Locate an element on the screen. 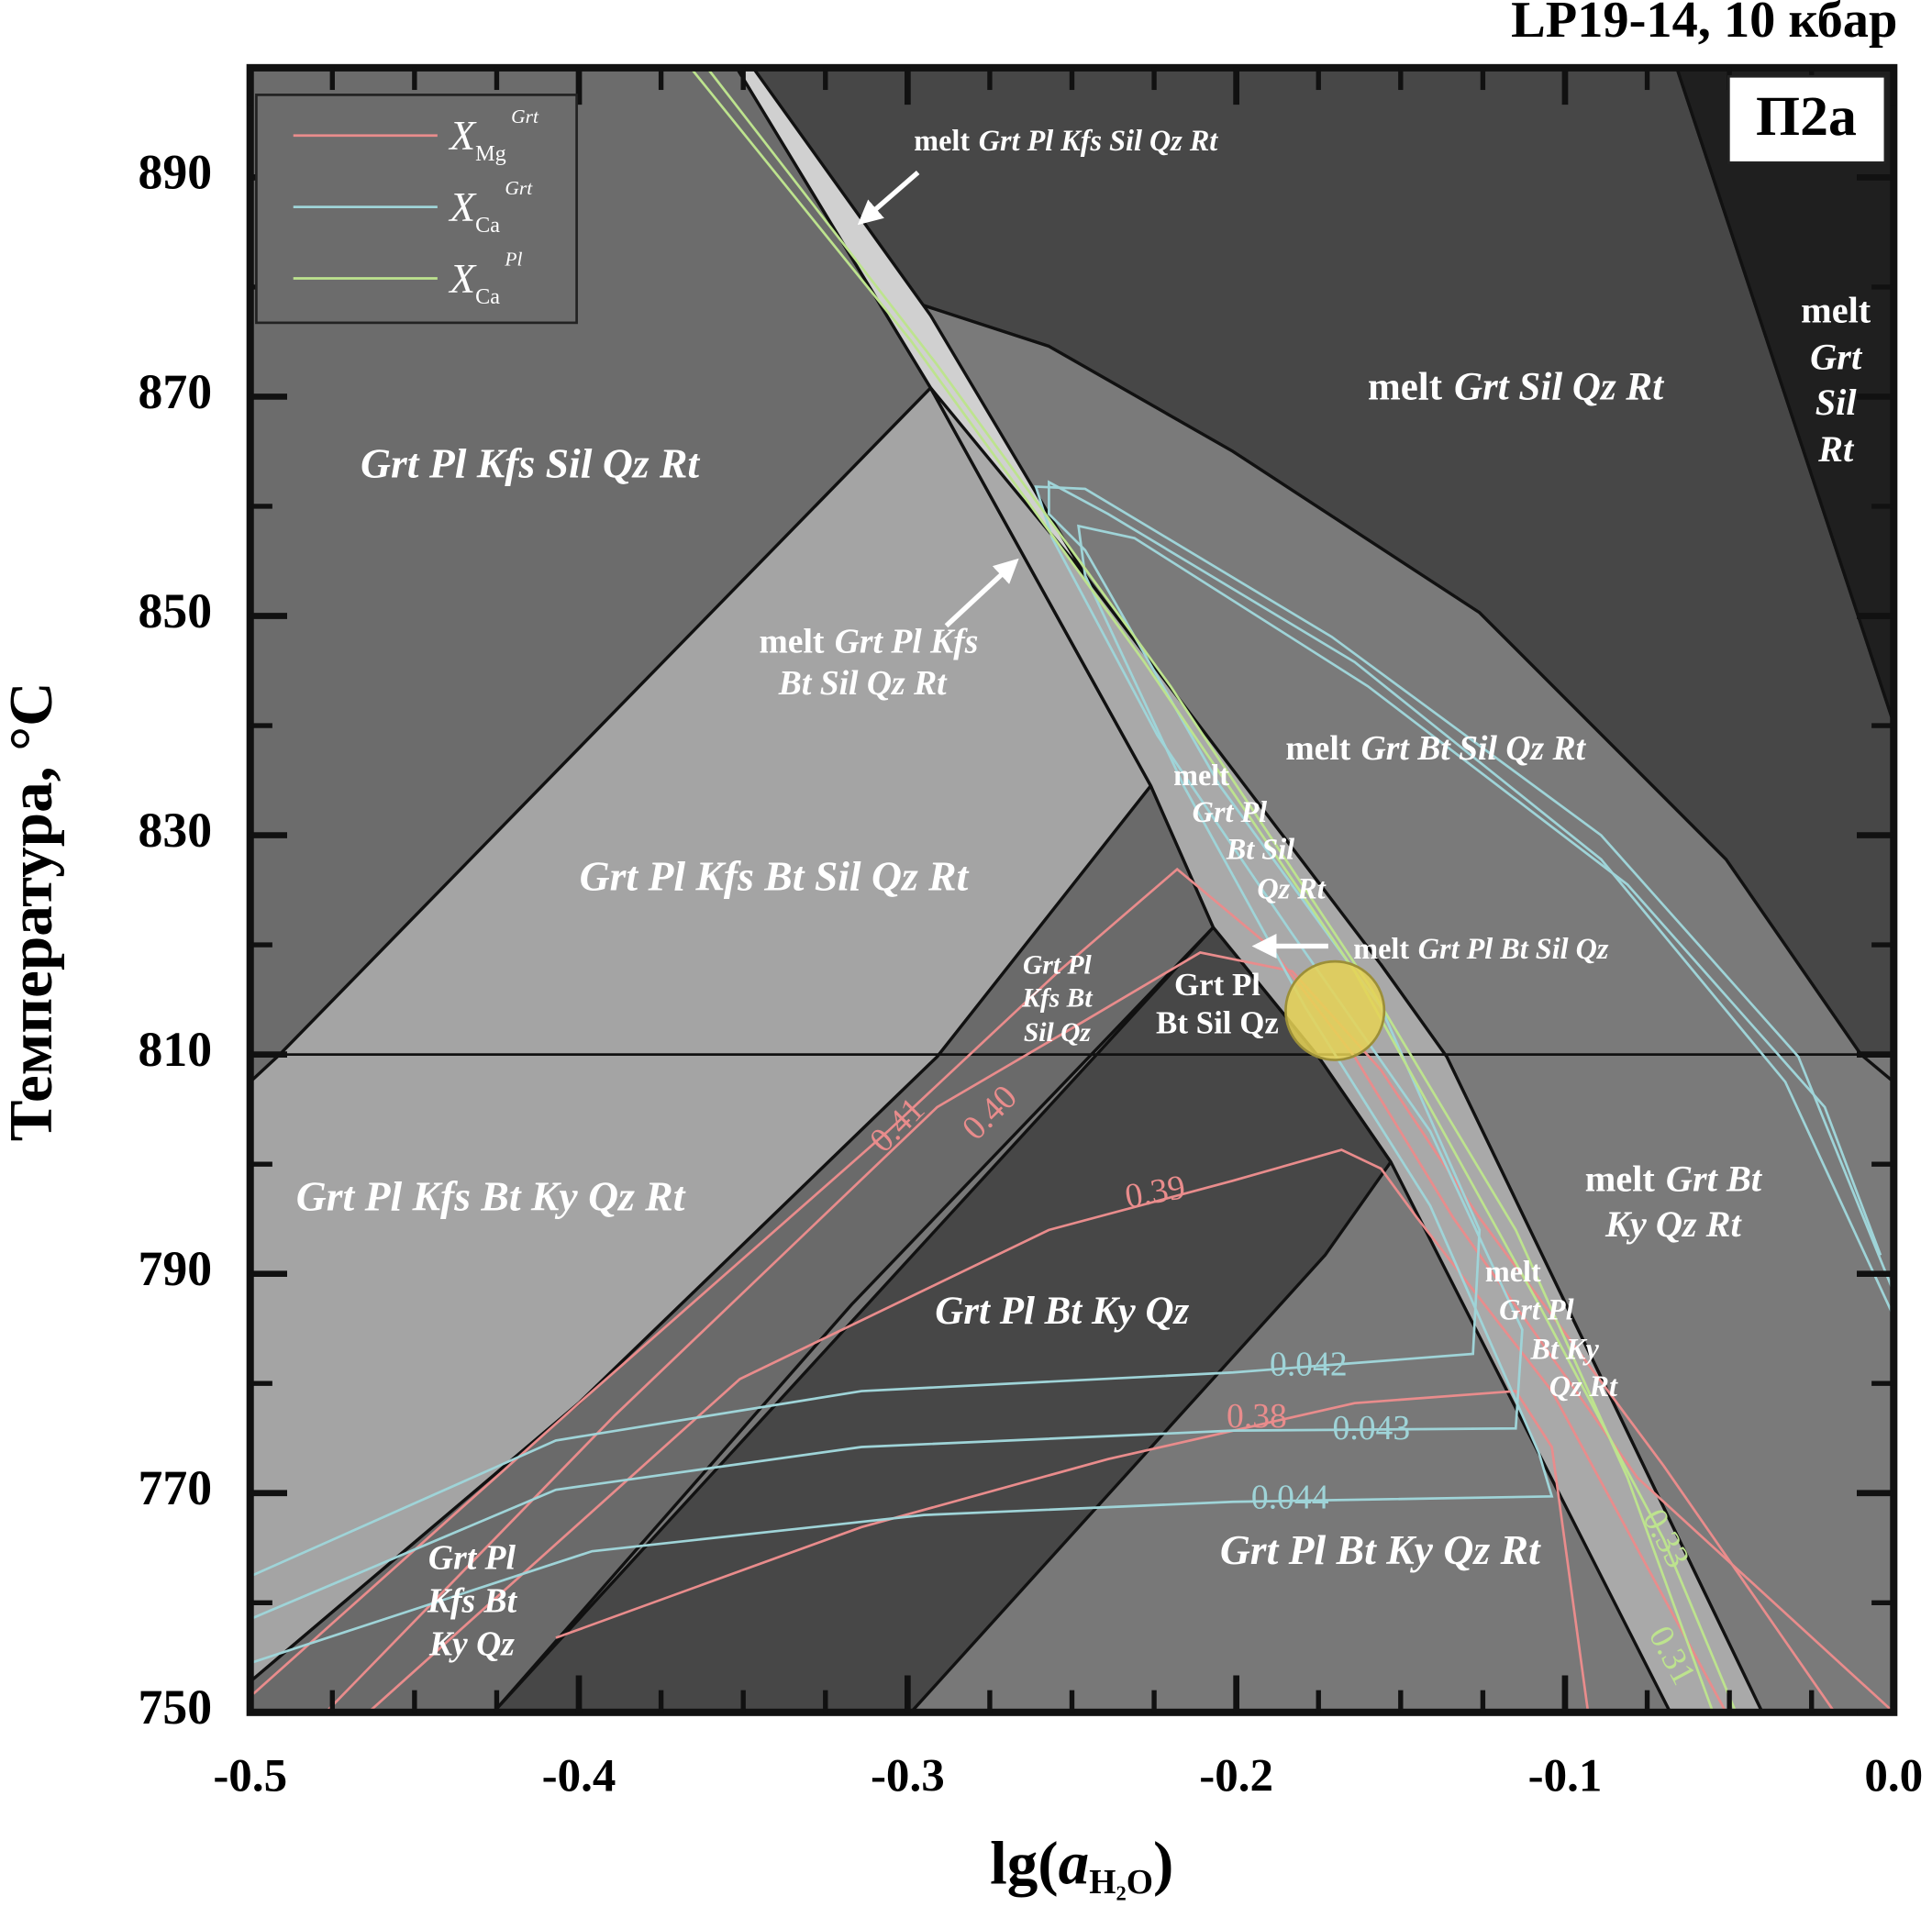 The width and height of the screenshot is (1932, 1907). field-label-part: Bt Sil is located at coordinates (1260, 850).